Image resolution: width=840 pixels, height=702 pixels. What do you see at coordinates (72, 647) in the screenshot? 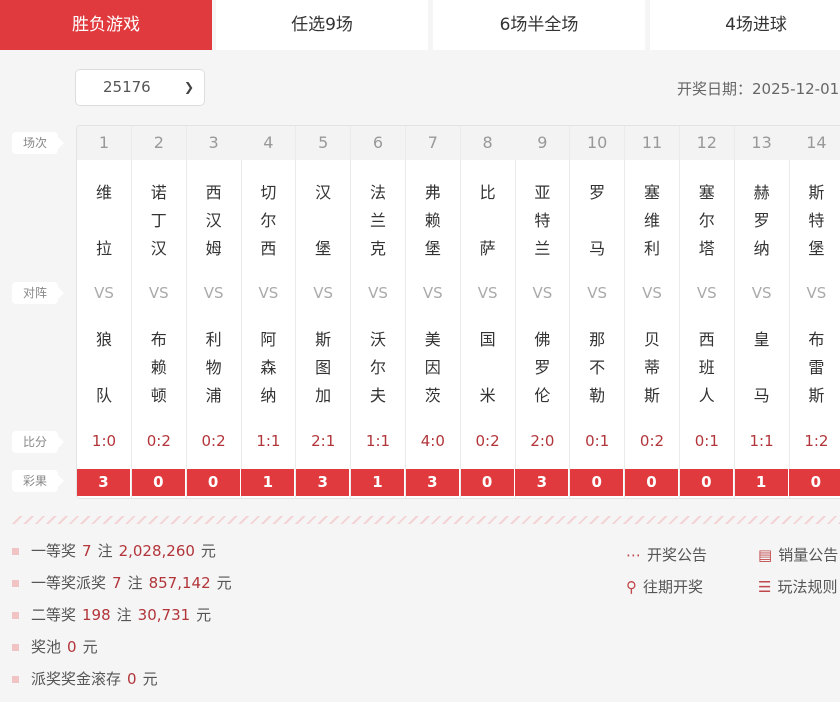
I see `prize-amount: 0` at bounding box center [72, 647].